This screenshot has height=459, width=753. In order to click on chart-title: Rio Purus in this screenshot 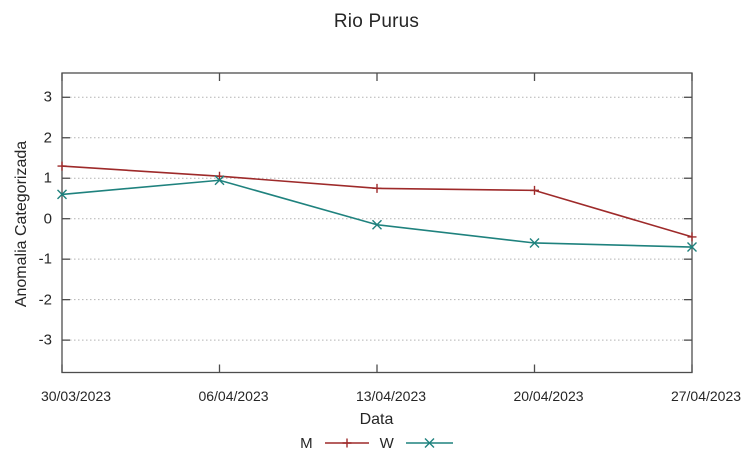, I will do `click(376, 21)`.